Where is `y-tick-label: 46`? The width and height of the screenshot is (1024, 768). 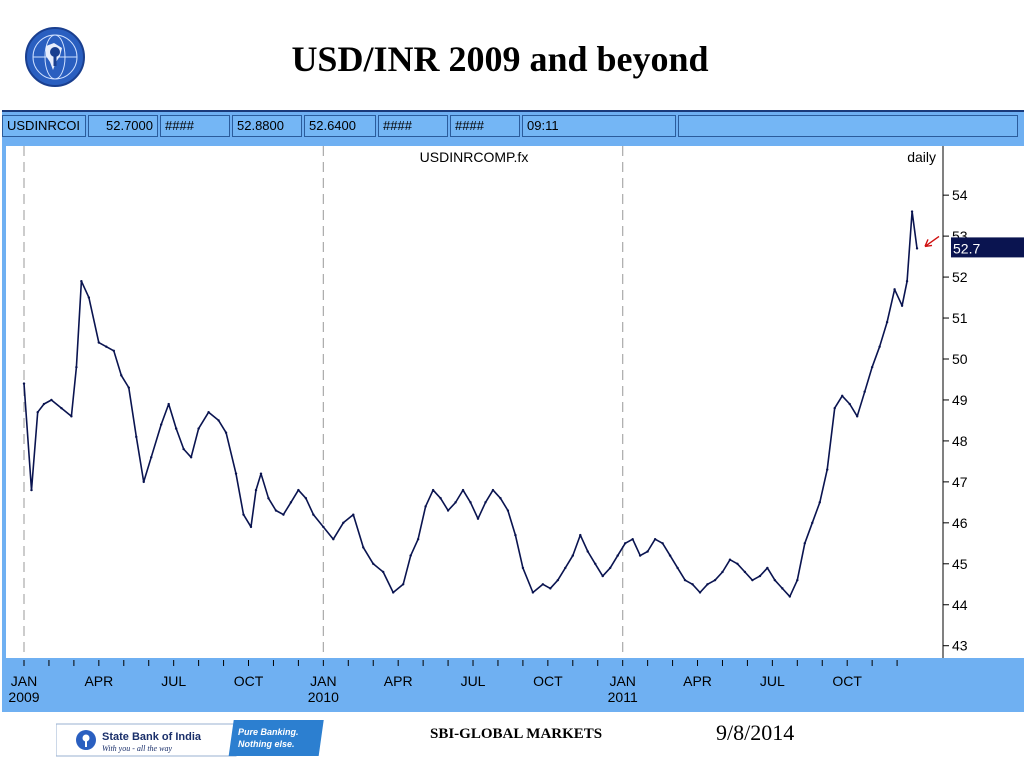 y-tick-label: 46 is located at coordinates (960, 523).